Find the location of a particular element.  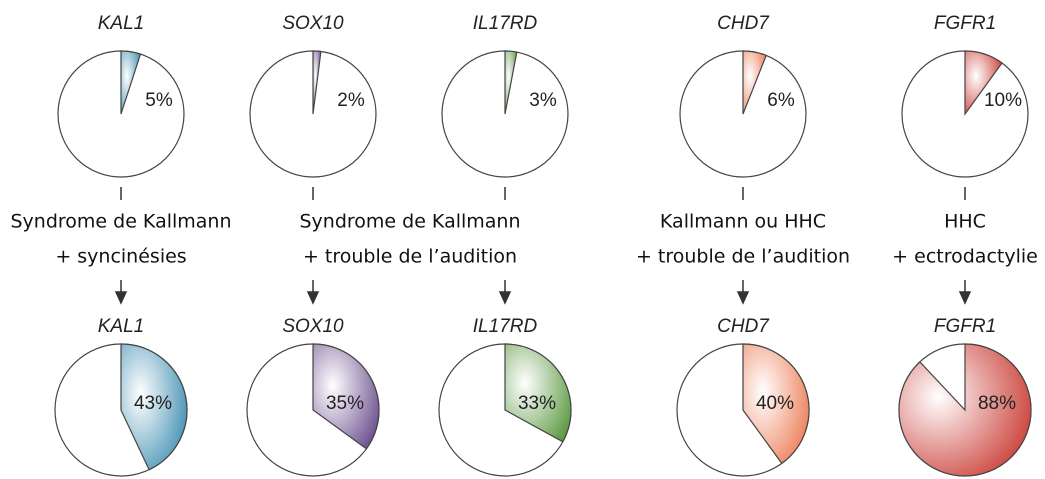

value: 3 is located at coordinates (534, 100).